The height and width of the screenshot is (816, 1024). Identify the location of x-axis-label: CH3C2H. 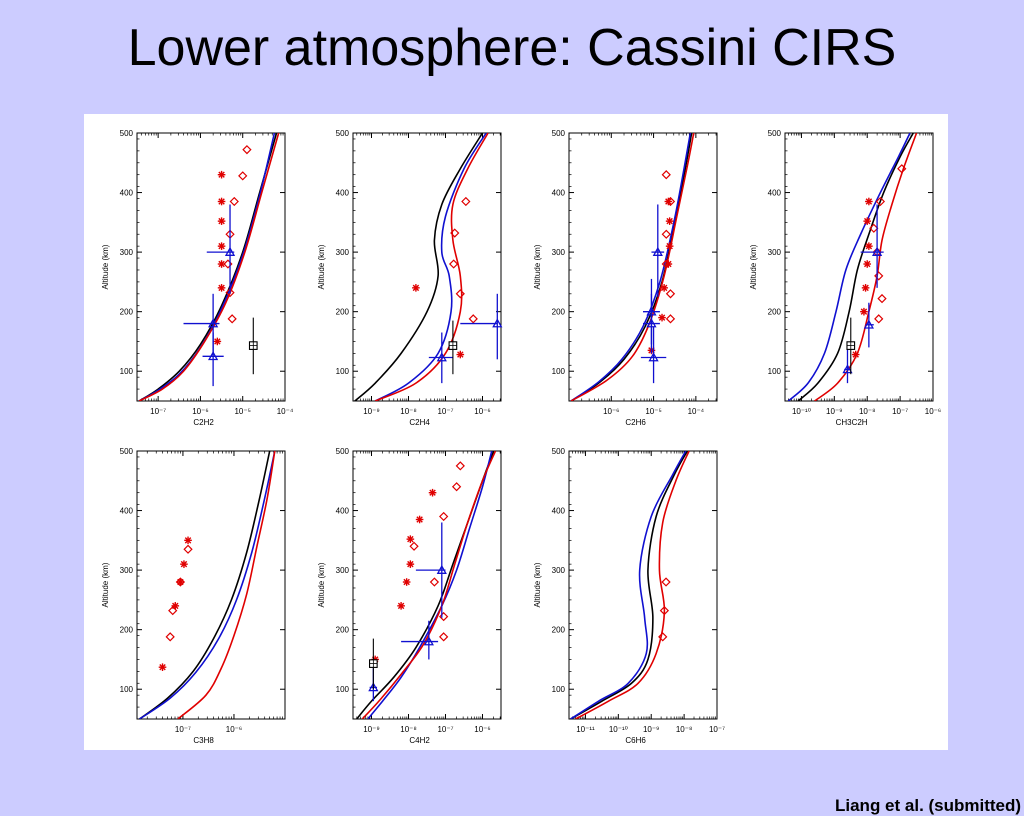
(852, 422).